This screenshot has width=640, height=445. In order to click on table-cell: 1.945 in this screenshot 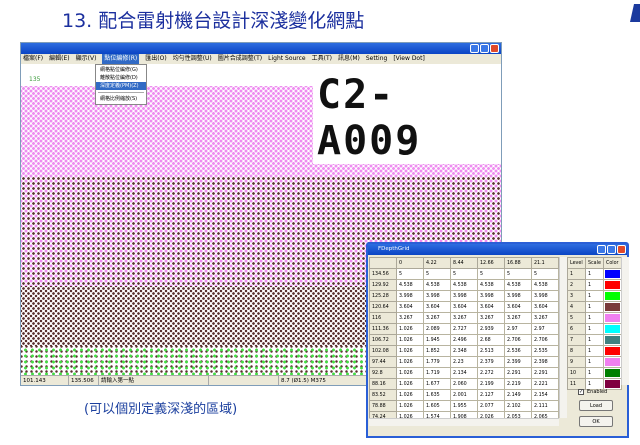, I will do `click(437, 340)`.